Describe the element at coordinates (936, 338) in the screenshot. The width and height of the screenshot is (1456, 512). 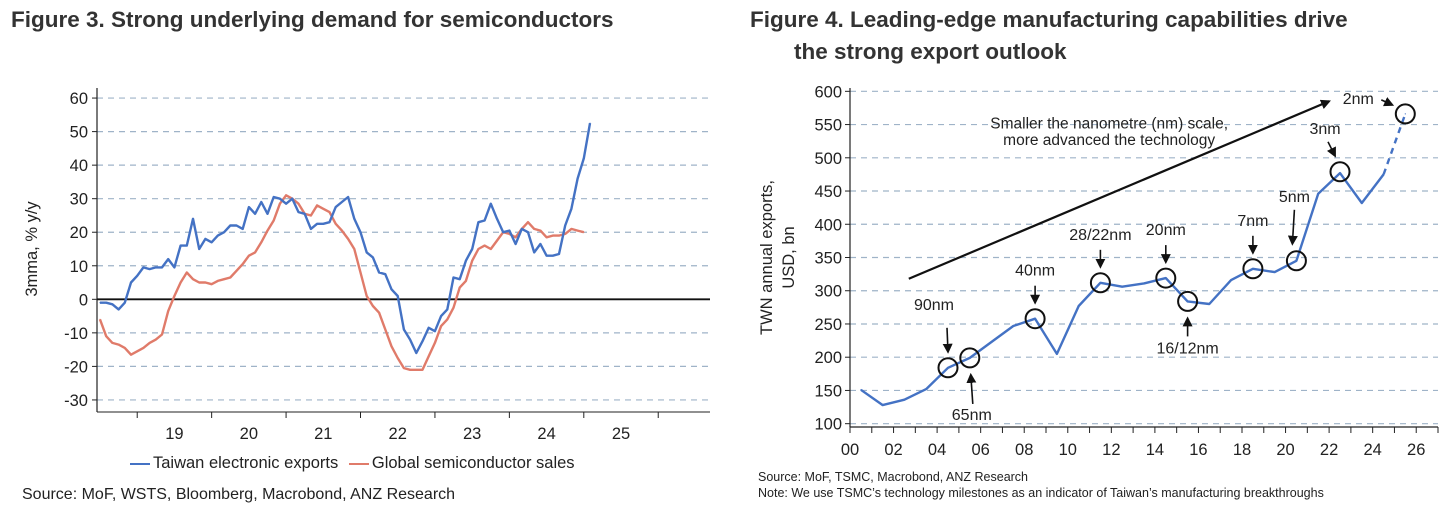
I see `milestone-90nm: 90nm` at that location.